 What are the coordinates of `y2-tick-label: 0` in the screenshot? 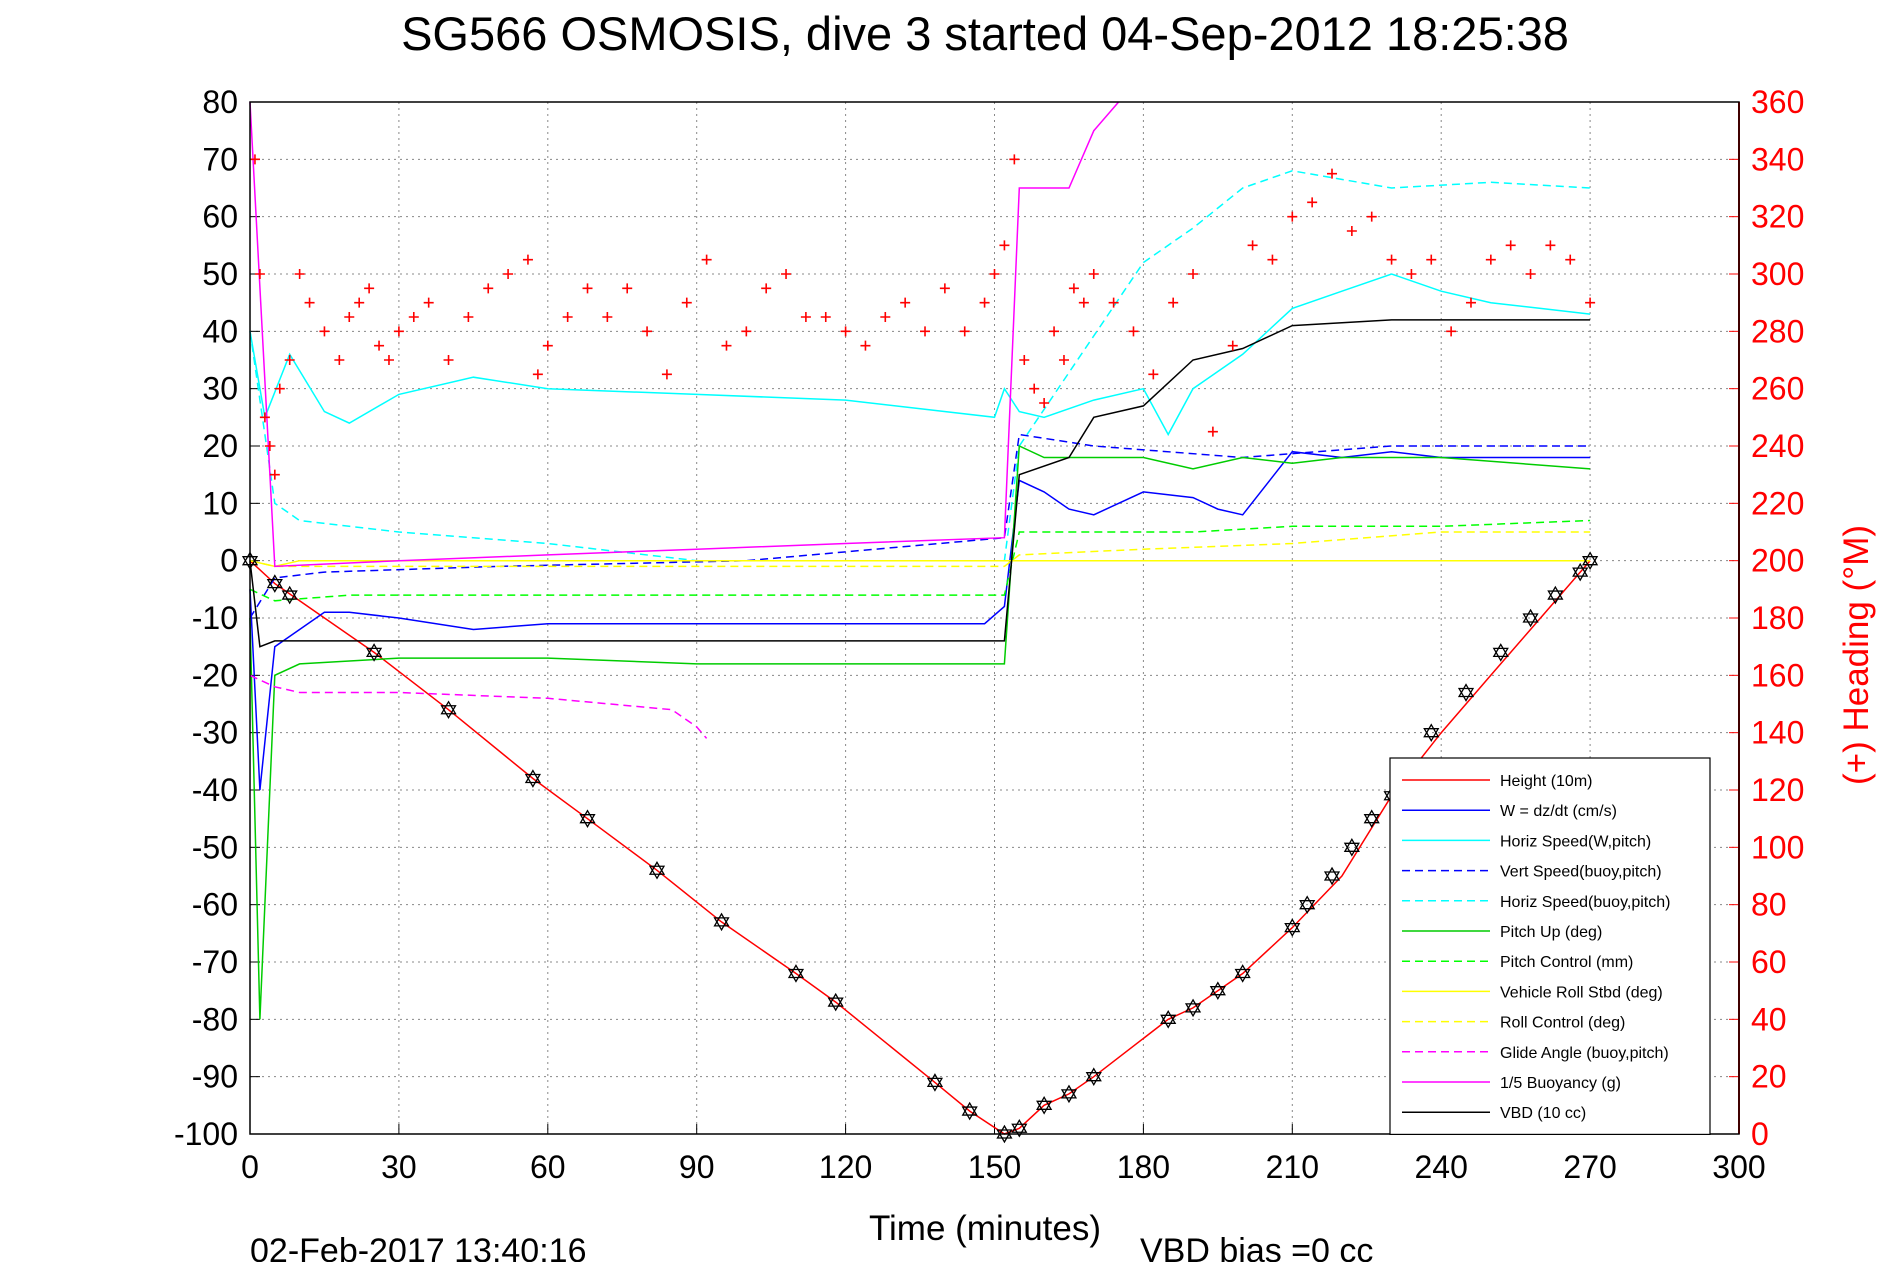 It's located at (1760, 1134).